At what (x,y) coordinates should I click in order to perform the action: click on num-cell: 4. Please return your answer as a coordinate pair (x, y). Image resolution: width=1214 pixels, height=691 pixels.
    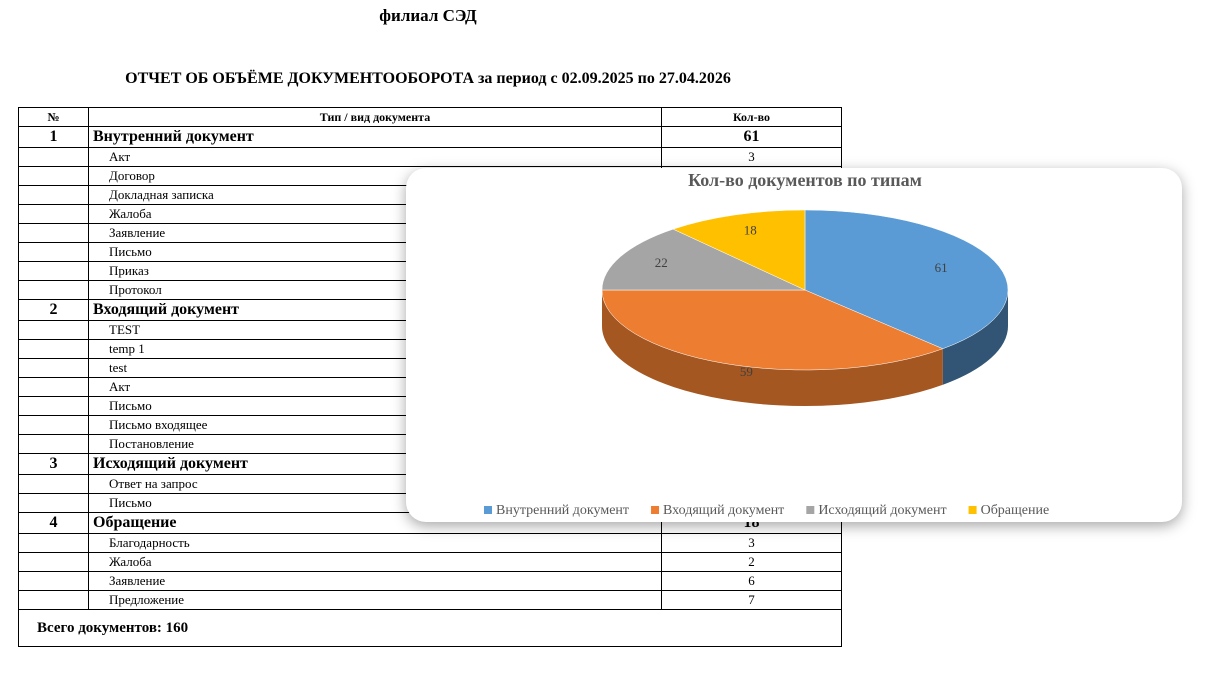
    Looking at the image, I should click on (53, 523).